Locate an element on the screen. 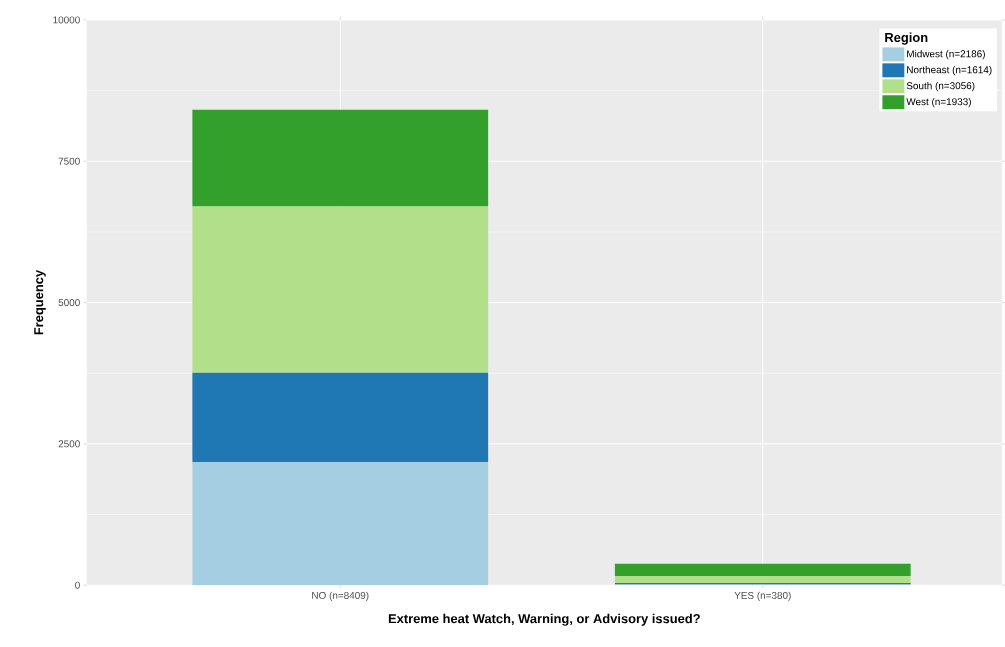 This screenshot has height=647, width=1005. legend-label: West (n=1933) is located at coordinates (938, 102).